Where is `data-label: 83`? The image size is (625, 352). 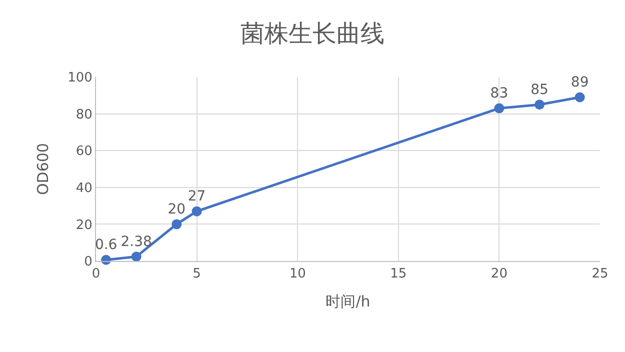
data-label: 83 is located at coordinates (499, 94).